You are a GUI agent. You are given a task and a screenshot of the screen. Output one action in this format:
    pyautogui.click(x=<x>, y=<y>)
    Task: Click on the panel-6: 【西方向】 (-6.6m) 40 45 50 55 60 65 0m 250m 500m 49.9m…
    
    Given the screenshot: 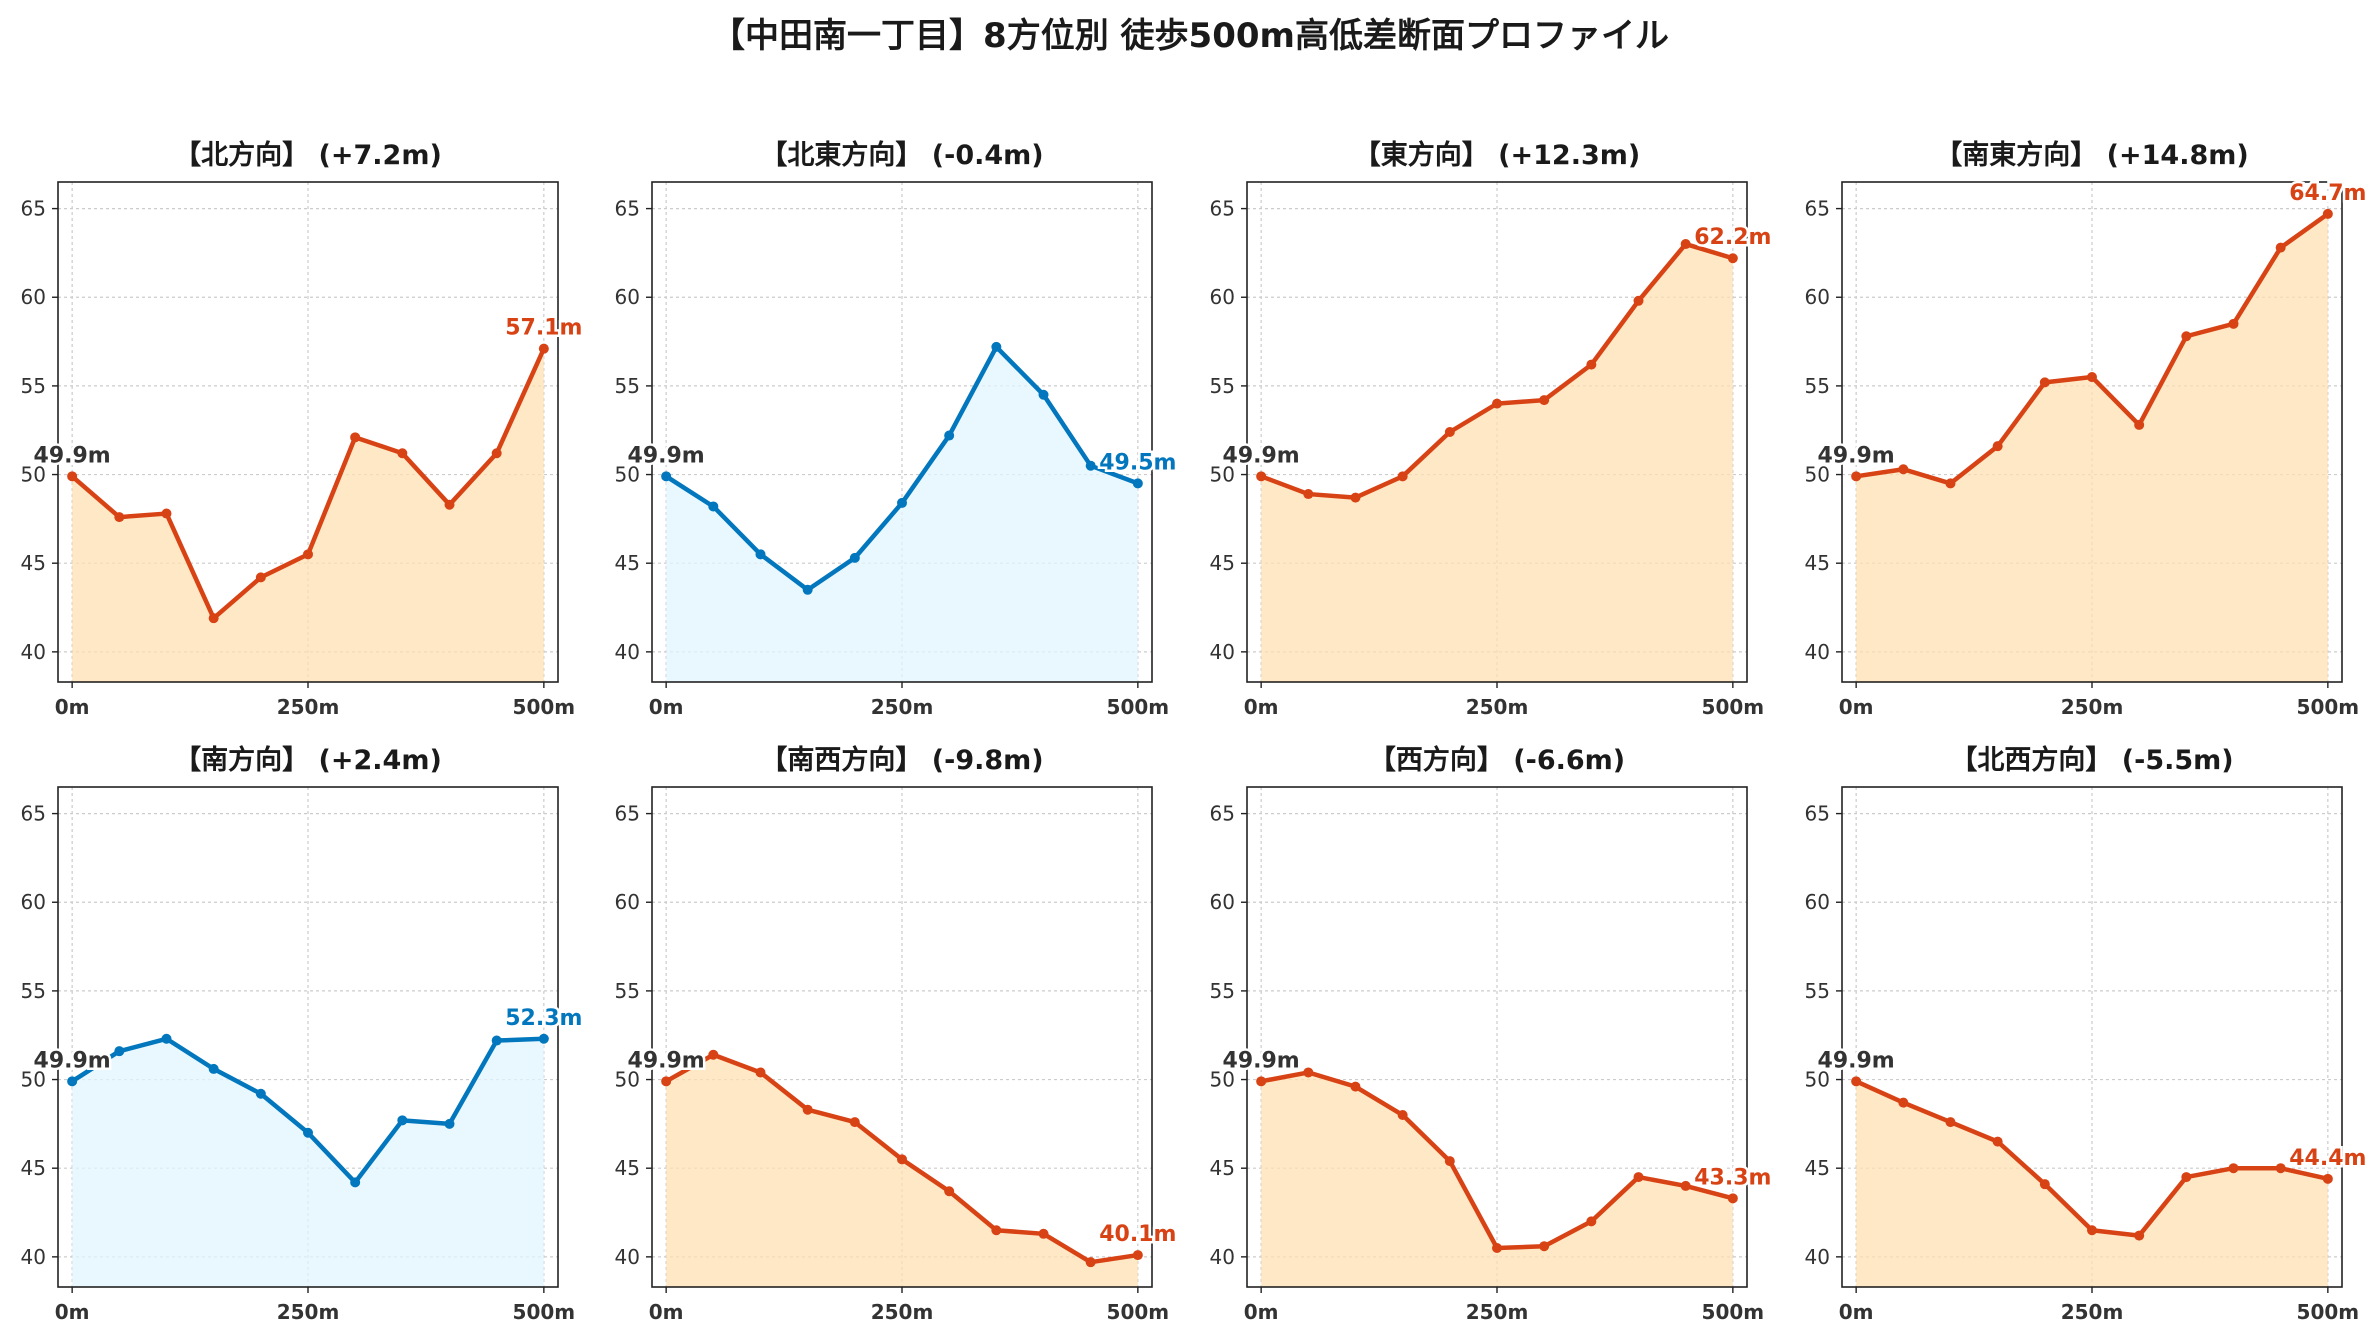 What is the action you would take?
    pyautogui.click(x=1492, y=1034)
    